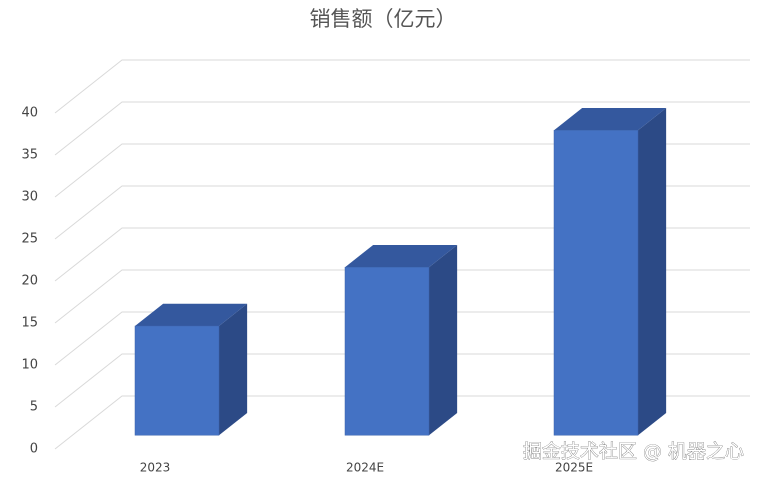  What do you see at coordinates (34, 407) in the screenshot?
I see `y-tick-label: 5` at bounding box center [34, 407].